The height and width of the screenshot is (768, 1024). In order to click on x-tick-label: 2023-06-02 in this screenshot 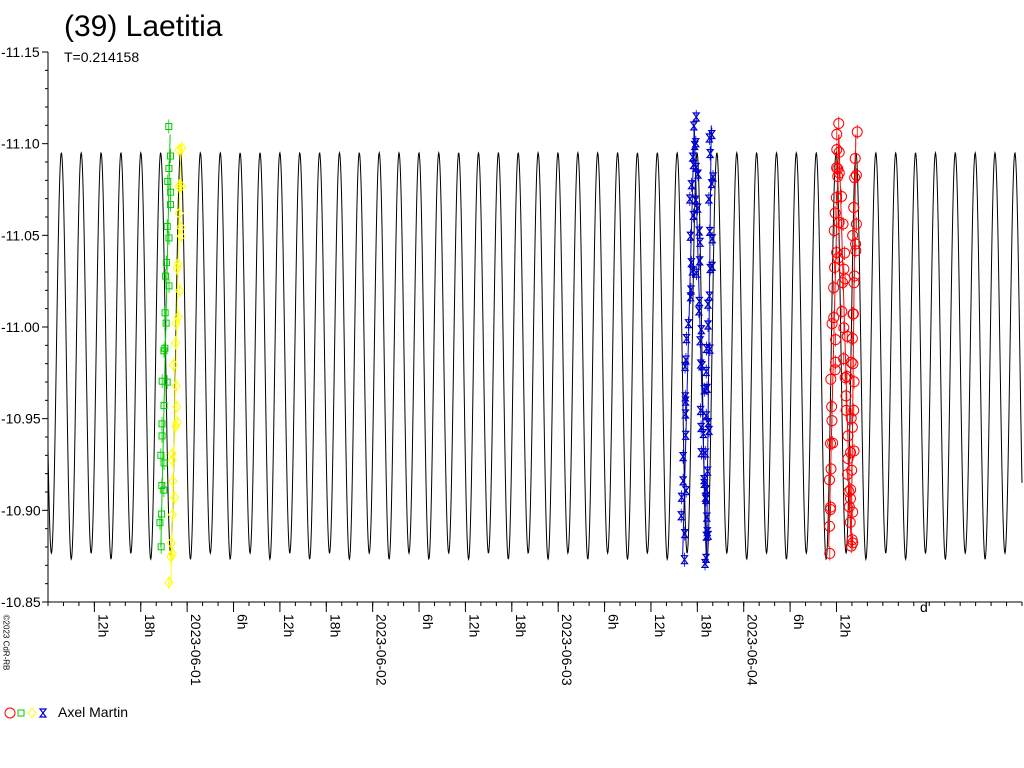, I will do `click(382, 650)`.